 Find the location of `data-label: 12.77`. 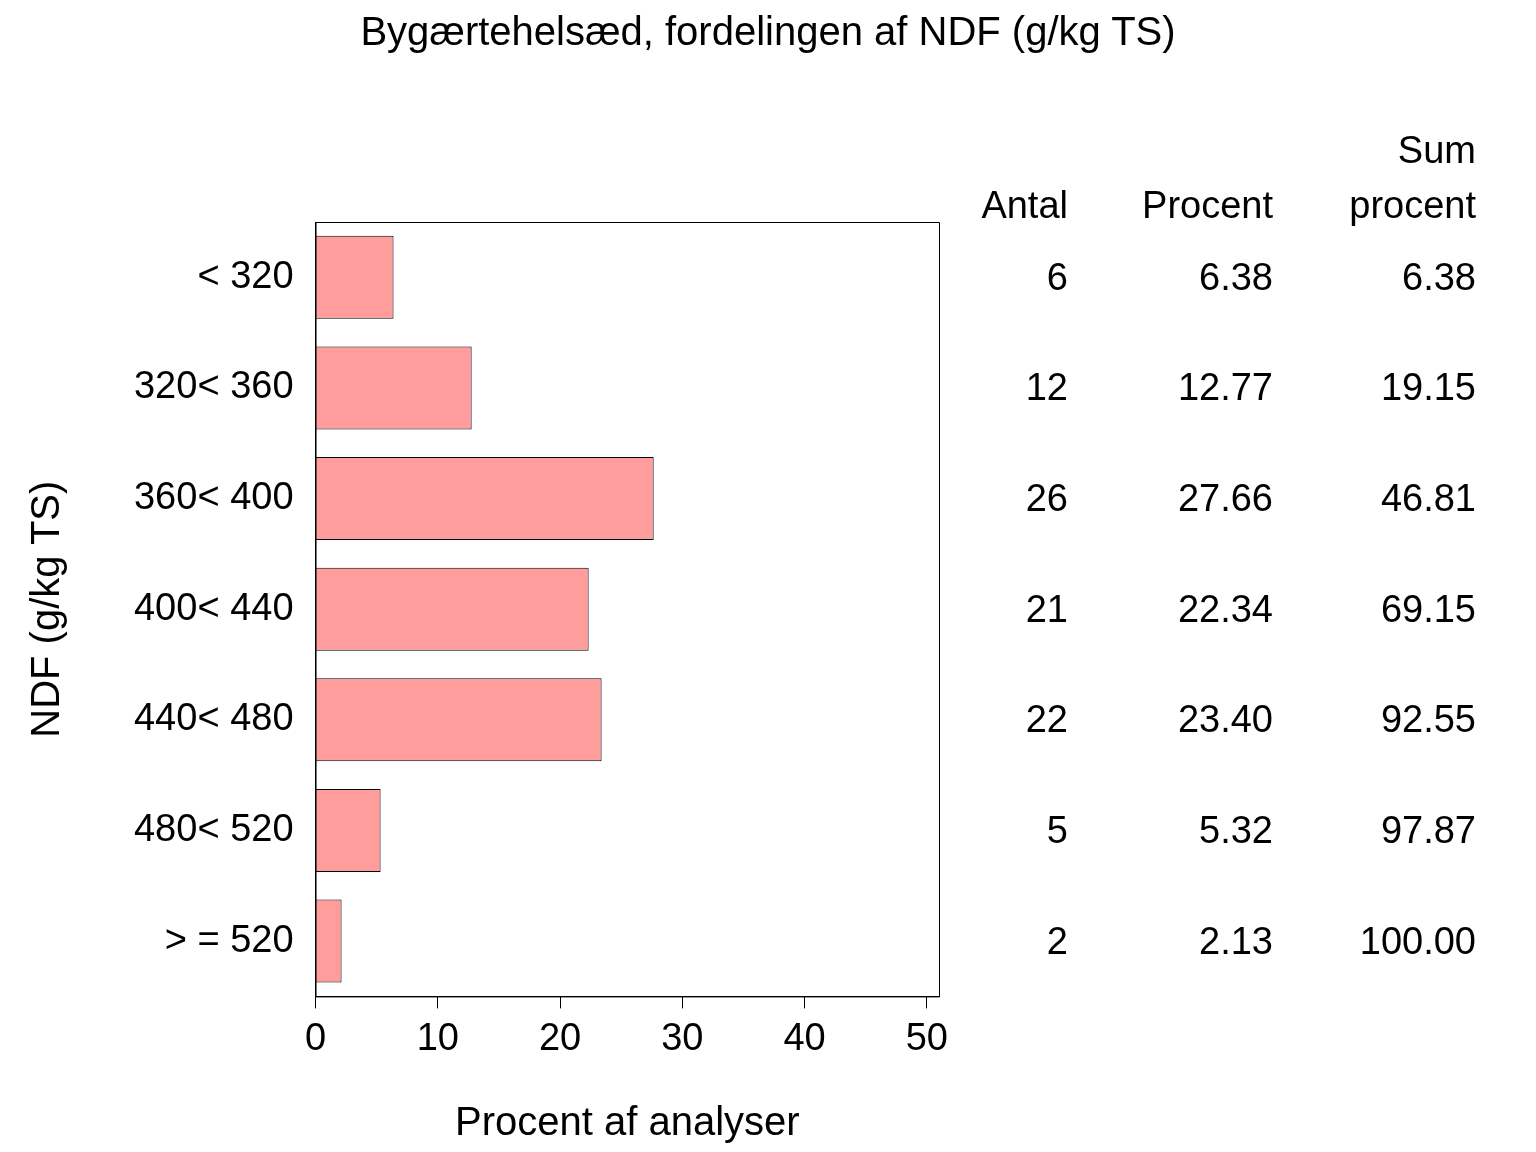

data-label: 12.77 is located at coordinates (1225, 387).